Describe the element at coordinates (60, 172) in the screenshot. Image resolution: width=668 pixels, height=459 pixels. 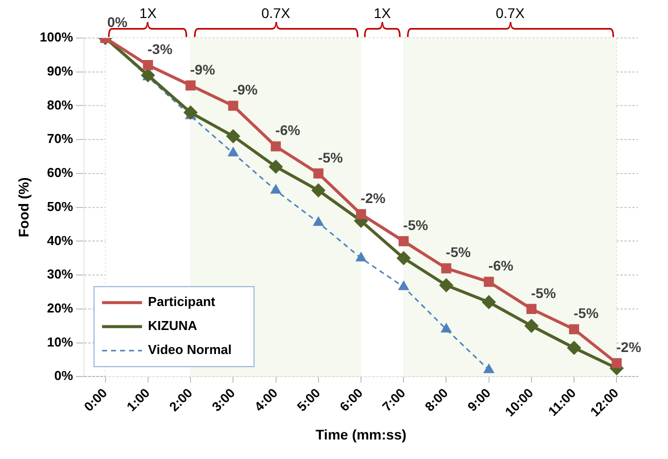
I see `y-tick-label: 60%` at that location.